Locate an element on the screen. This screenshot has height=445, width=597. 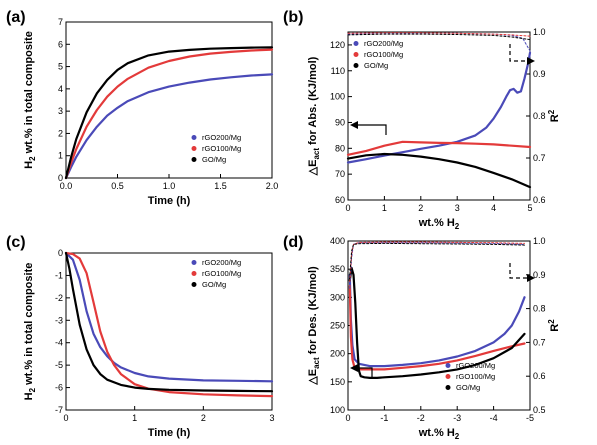
y-tick-label: -2 is located at coordinates (59, 298).